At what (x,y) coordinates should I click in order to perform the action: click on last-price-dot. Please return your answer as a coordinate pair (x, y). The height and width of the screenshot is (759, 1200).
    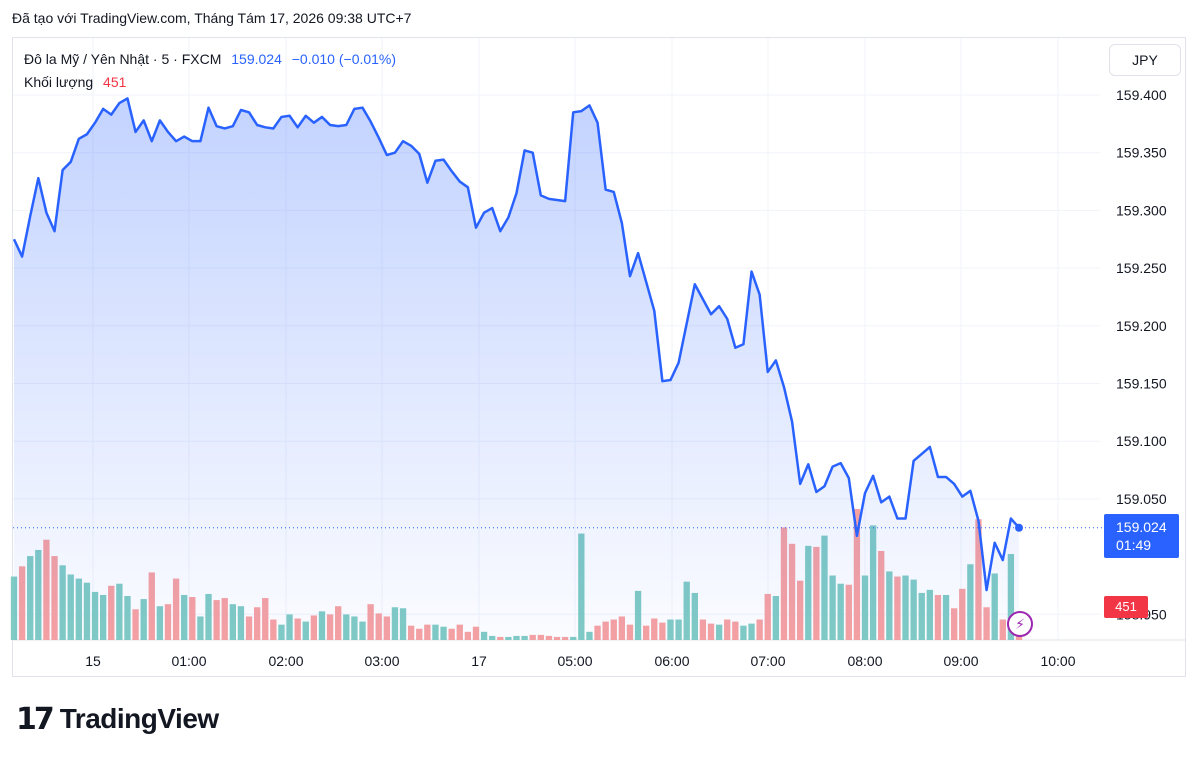
    Looking at the image, I should click on (1019, 527).